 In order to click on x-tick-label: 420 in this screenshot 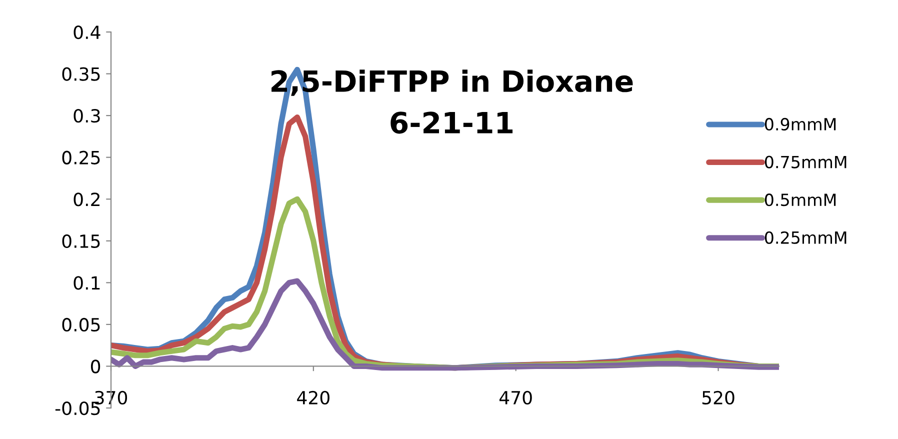, I will do `click(313, 397)`.